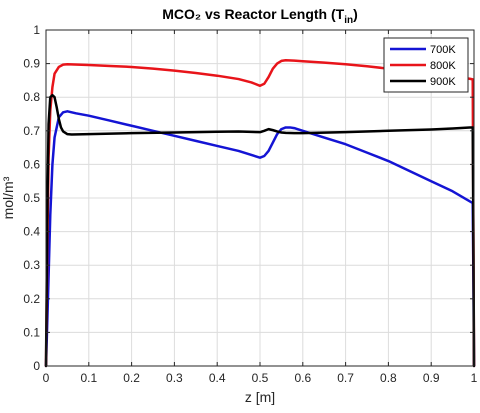  What do you see at coordinates (31, 198) in the screenshot?
I see `y-tick-label: 0.5` at bounding box center [31, 198].